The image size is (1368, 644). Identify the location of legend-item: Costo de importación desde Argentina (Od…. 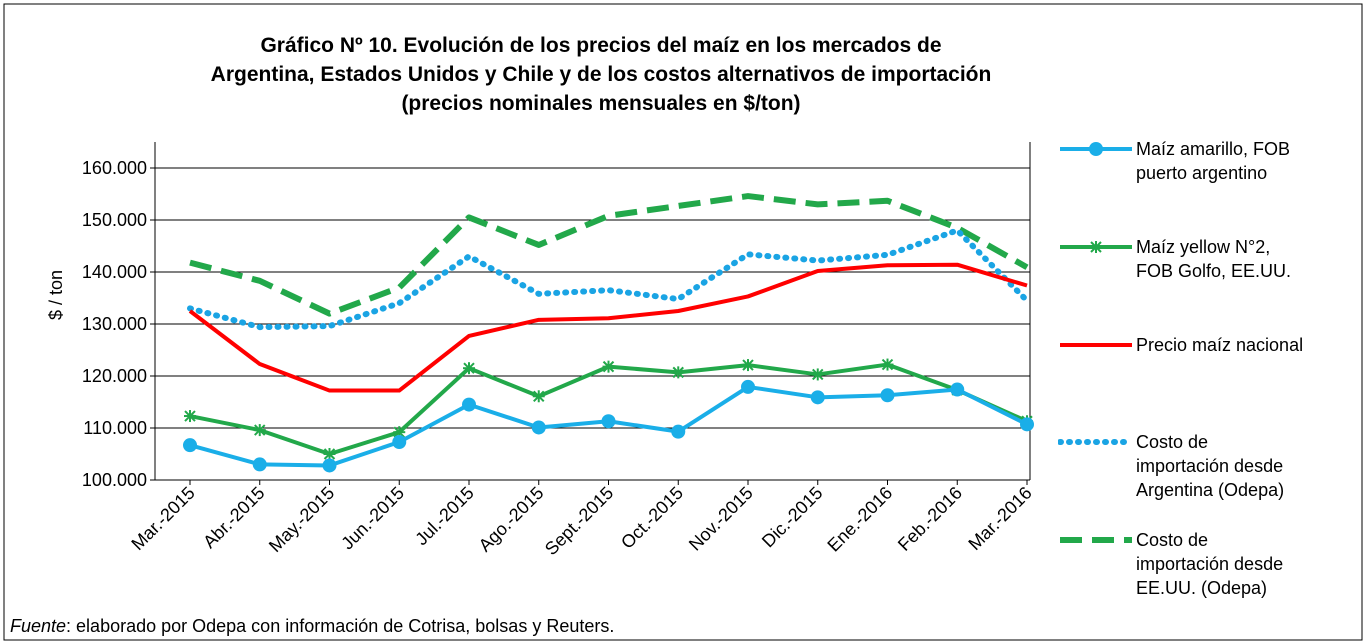
(1208, 466).